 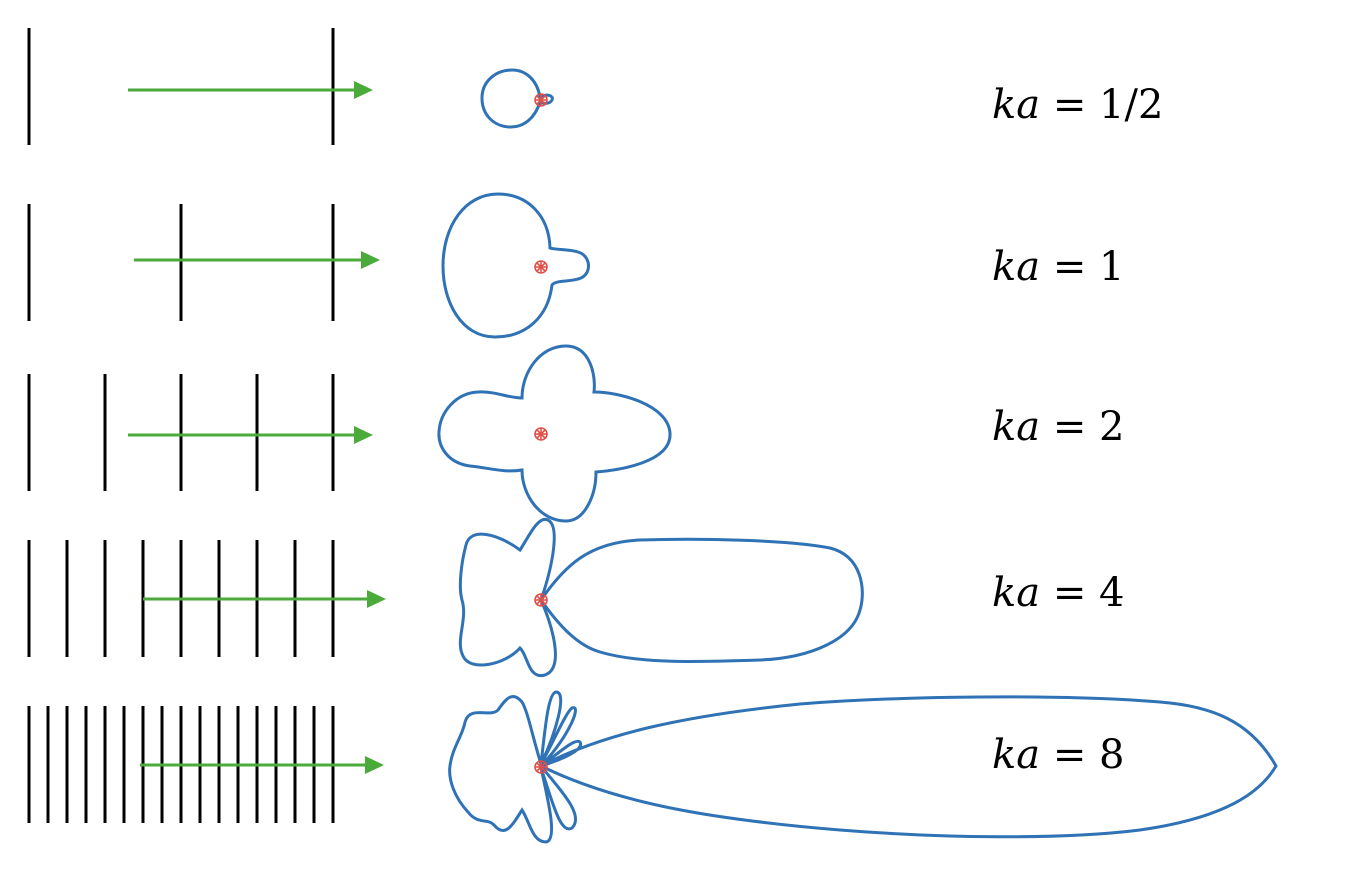 What do you see at coordinates (1058, 427) in the screenshot?
I see `ka-label: ka = 2` at bounding box center [1058, 427].